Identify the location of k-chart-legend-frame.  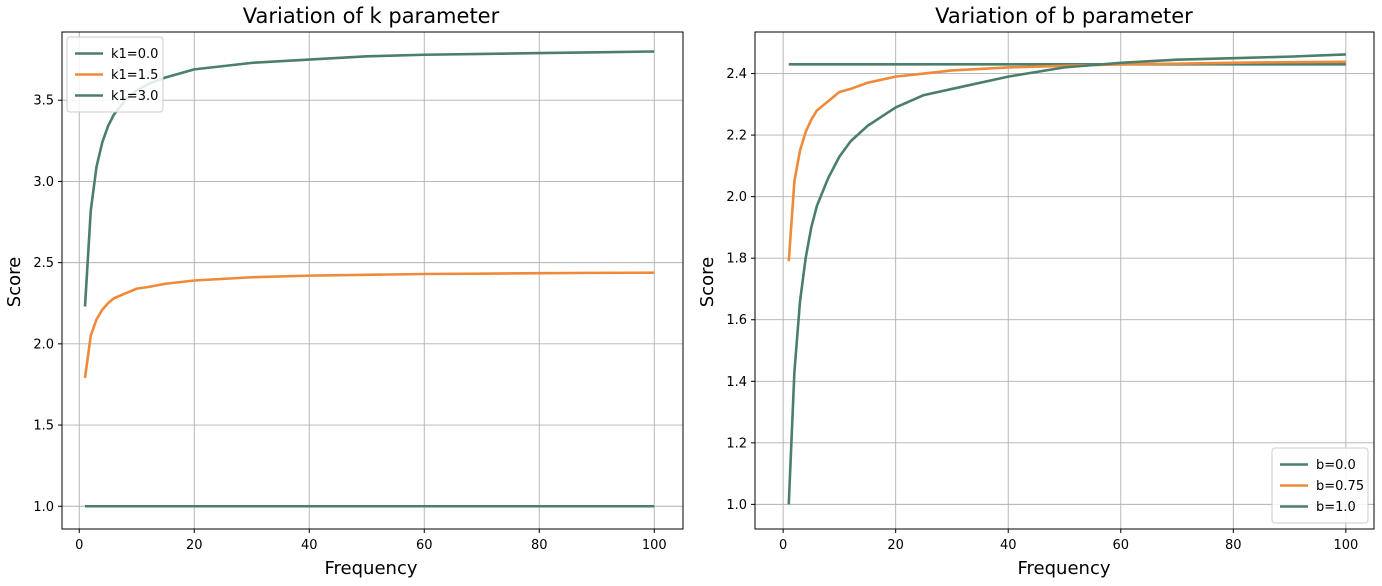
(115, 74).